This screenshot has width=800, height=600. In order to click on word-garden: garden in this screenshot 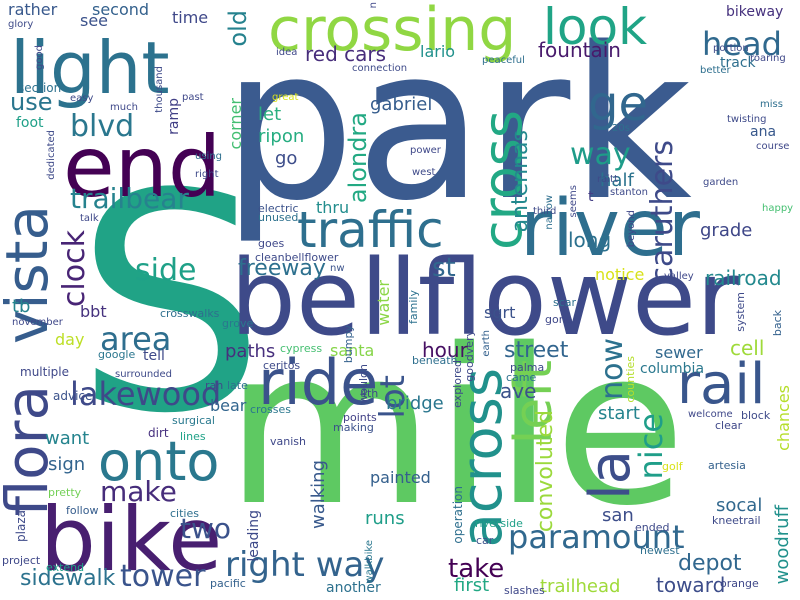, I will do `click(721, 182)`.